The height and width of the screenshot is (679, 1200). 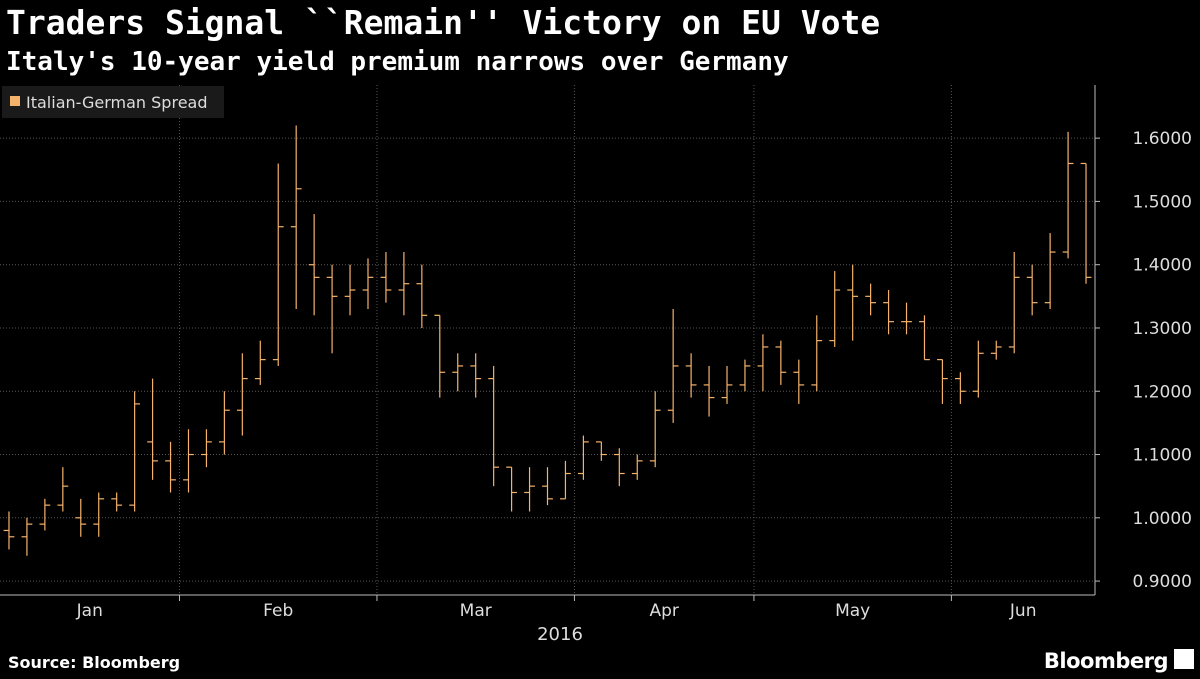 I want to click on brand-icon, so click(x=1184, y=659).